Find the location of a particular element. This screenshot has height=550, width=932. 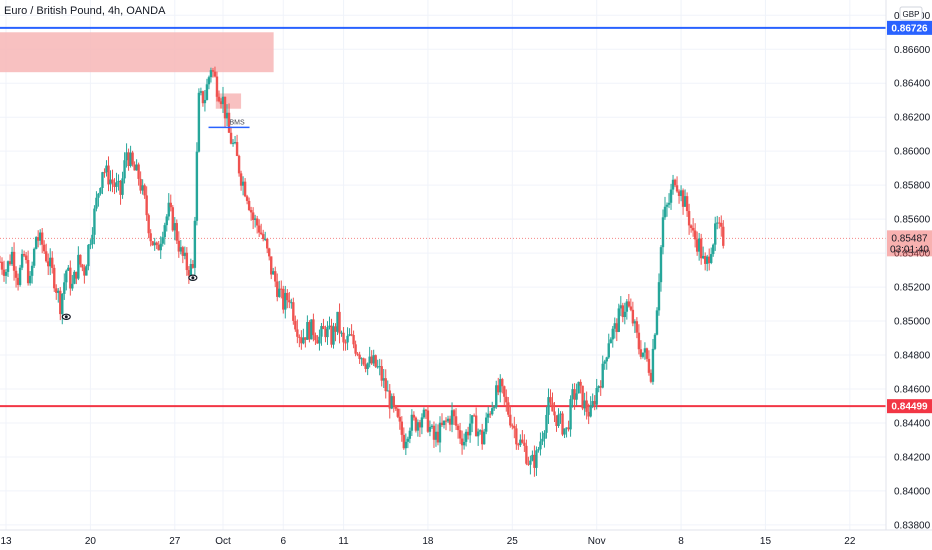

resistance-price-tag is located at coordinates (909, 27).